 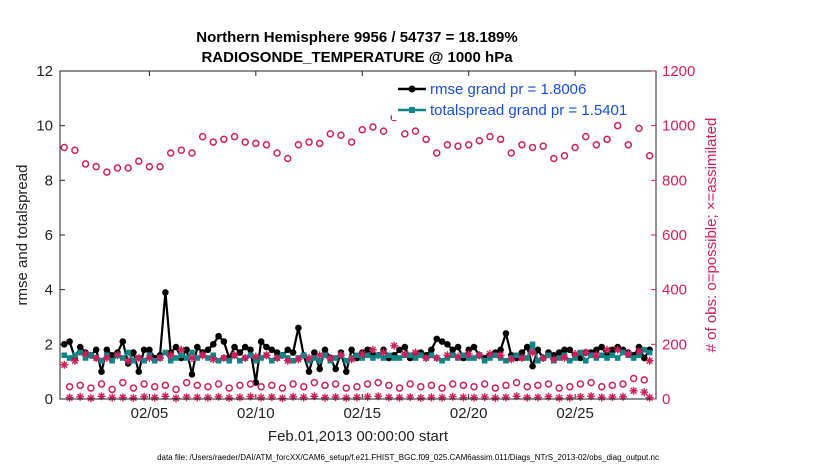 I want to click on legend-box, so click(x=519, y=98).